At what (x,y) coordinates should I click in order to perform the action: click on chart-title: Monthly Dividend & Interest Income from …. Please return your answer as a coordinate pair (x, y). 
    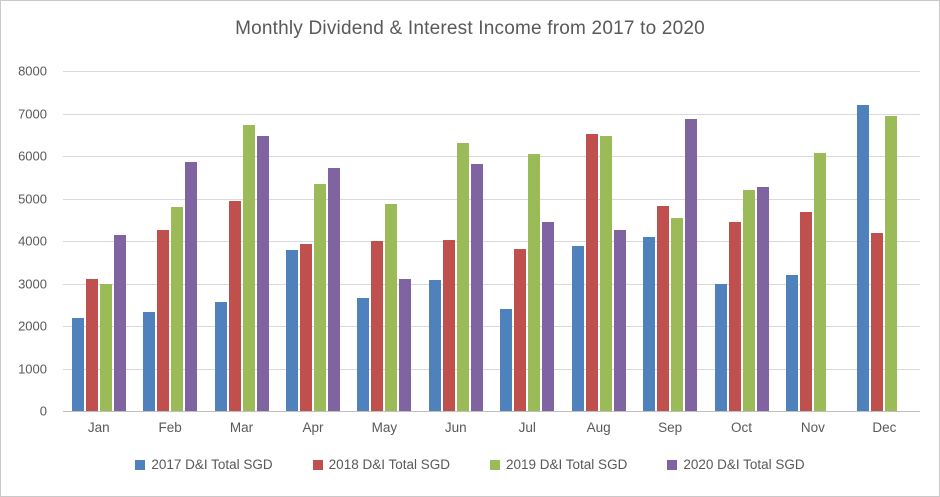
    Looking at the image, I should click on (470, 28).